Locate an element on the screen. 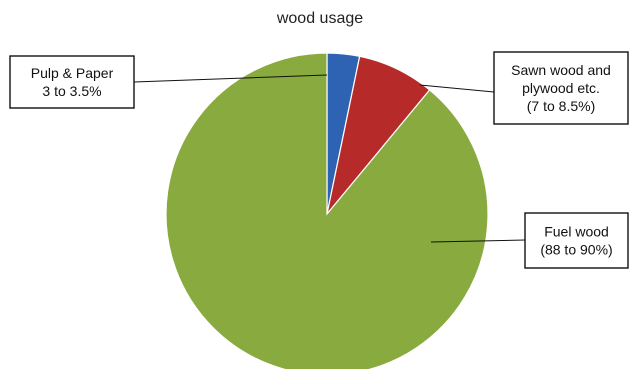 The image size is (640, 369). data-label-2-line-1: (88 to 90%) is located at coordinates (576, 250).